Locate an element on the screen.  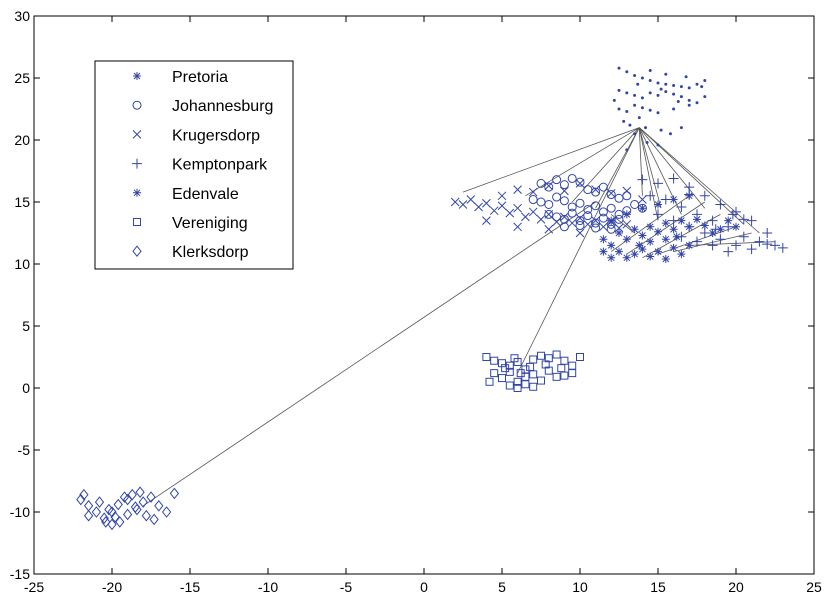
x-tick-label: 15 is located at coordinates (658, 587).